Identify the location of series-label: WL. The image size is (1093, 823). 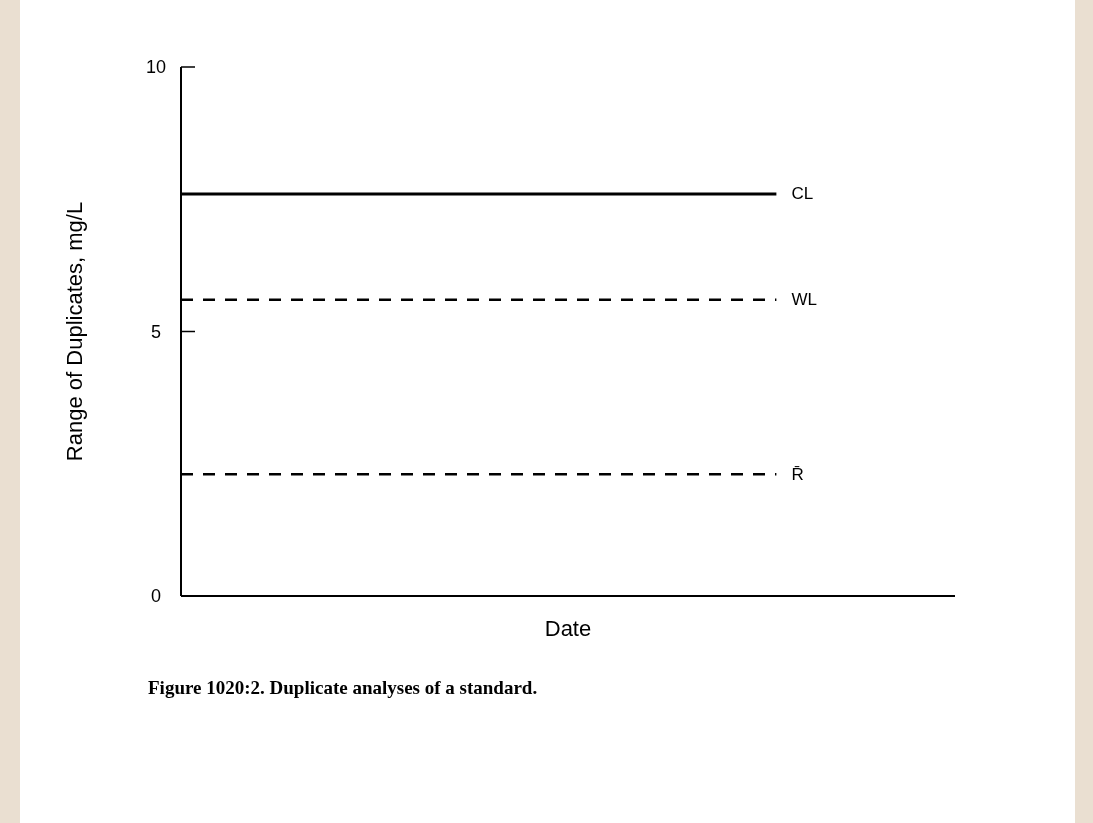
(804, 300).